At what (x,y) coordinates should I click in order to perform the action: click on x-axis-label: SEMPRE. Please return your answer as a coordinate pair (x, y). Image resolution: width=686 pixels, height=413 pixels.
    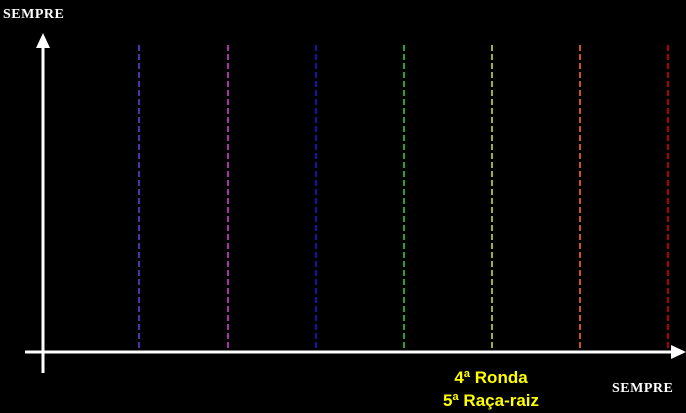
    Looking at the image, I should click on (642, 388).